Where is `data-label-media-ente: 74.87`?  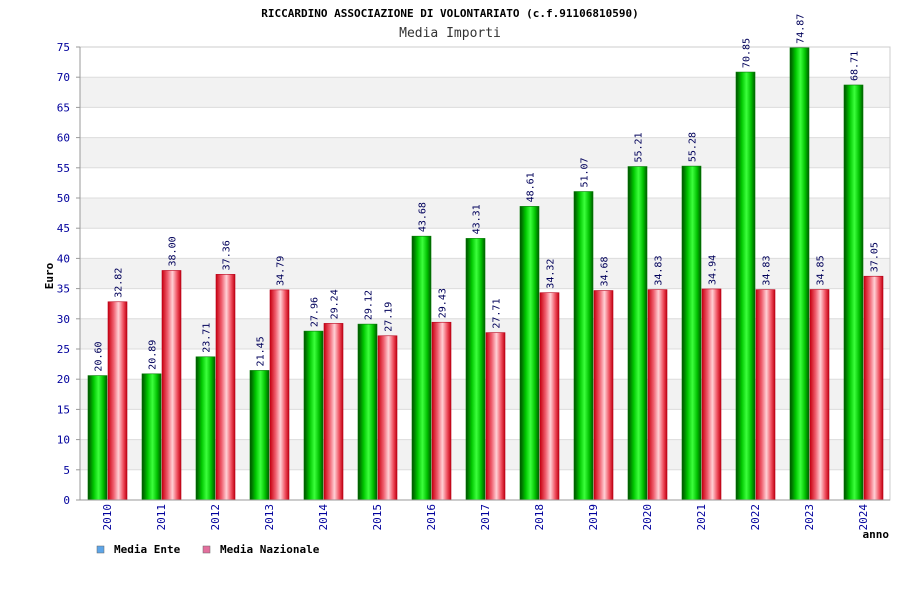
data-label-media-ente: 74.87 is located at coordinates (801, 29).